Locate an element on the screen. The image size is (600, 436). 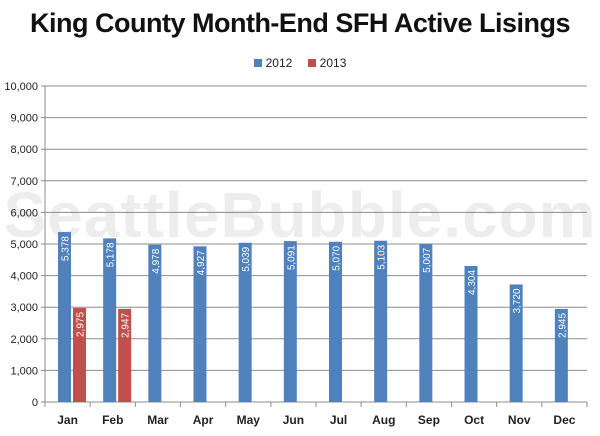
data-label-2012: 4,304 is located at coordinates (472, 282).